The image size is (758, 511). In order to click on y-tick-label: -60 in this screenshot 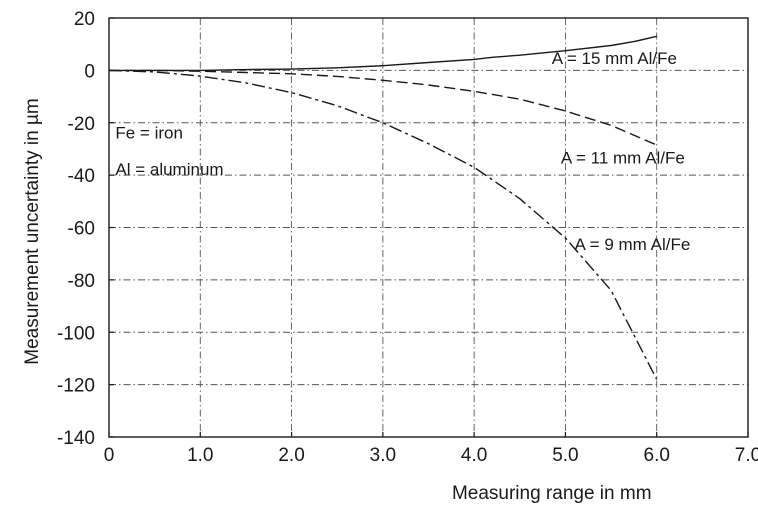, I will do `click(81, 229)`.